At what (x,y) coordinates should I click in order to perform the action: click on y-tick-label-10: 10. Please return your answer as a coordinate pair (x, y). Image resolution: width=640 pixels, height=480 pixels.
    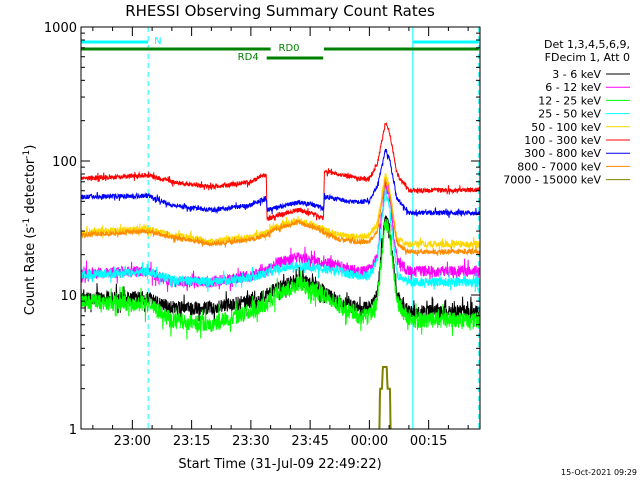
    Looking at the image, I should click on (68, 296).